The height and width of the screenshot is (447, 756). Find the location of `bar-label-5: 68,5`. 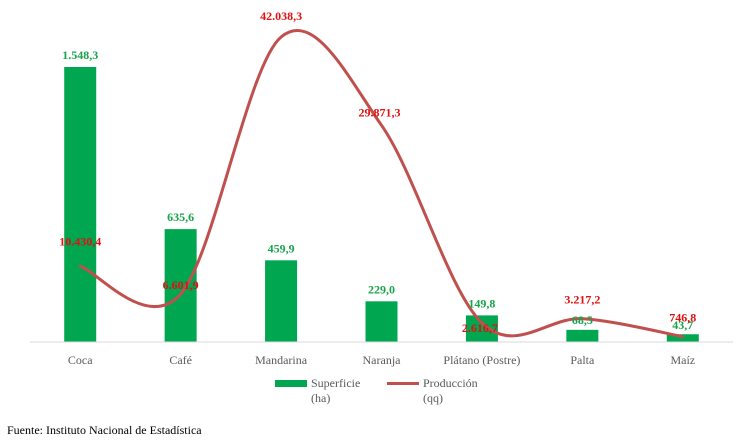

bar-label-5: 68,5 is located at coordinates (582, 320).